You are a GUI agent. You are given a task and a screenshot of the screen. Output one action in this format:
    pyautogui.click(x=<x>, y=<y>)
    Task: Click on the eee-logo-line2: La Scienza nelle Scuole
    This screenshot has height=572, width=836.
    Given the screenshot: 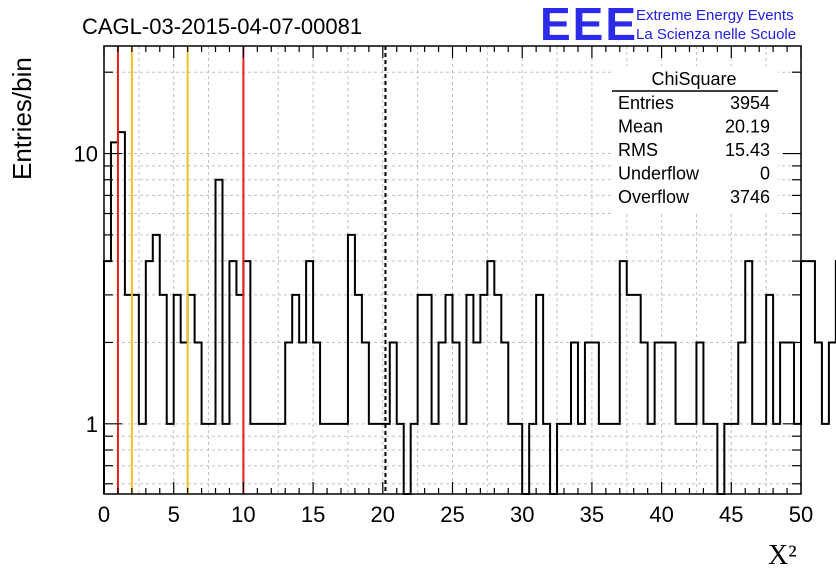 What is the action you would take?
    pyautogui.click(x=716, y=34)
    